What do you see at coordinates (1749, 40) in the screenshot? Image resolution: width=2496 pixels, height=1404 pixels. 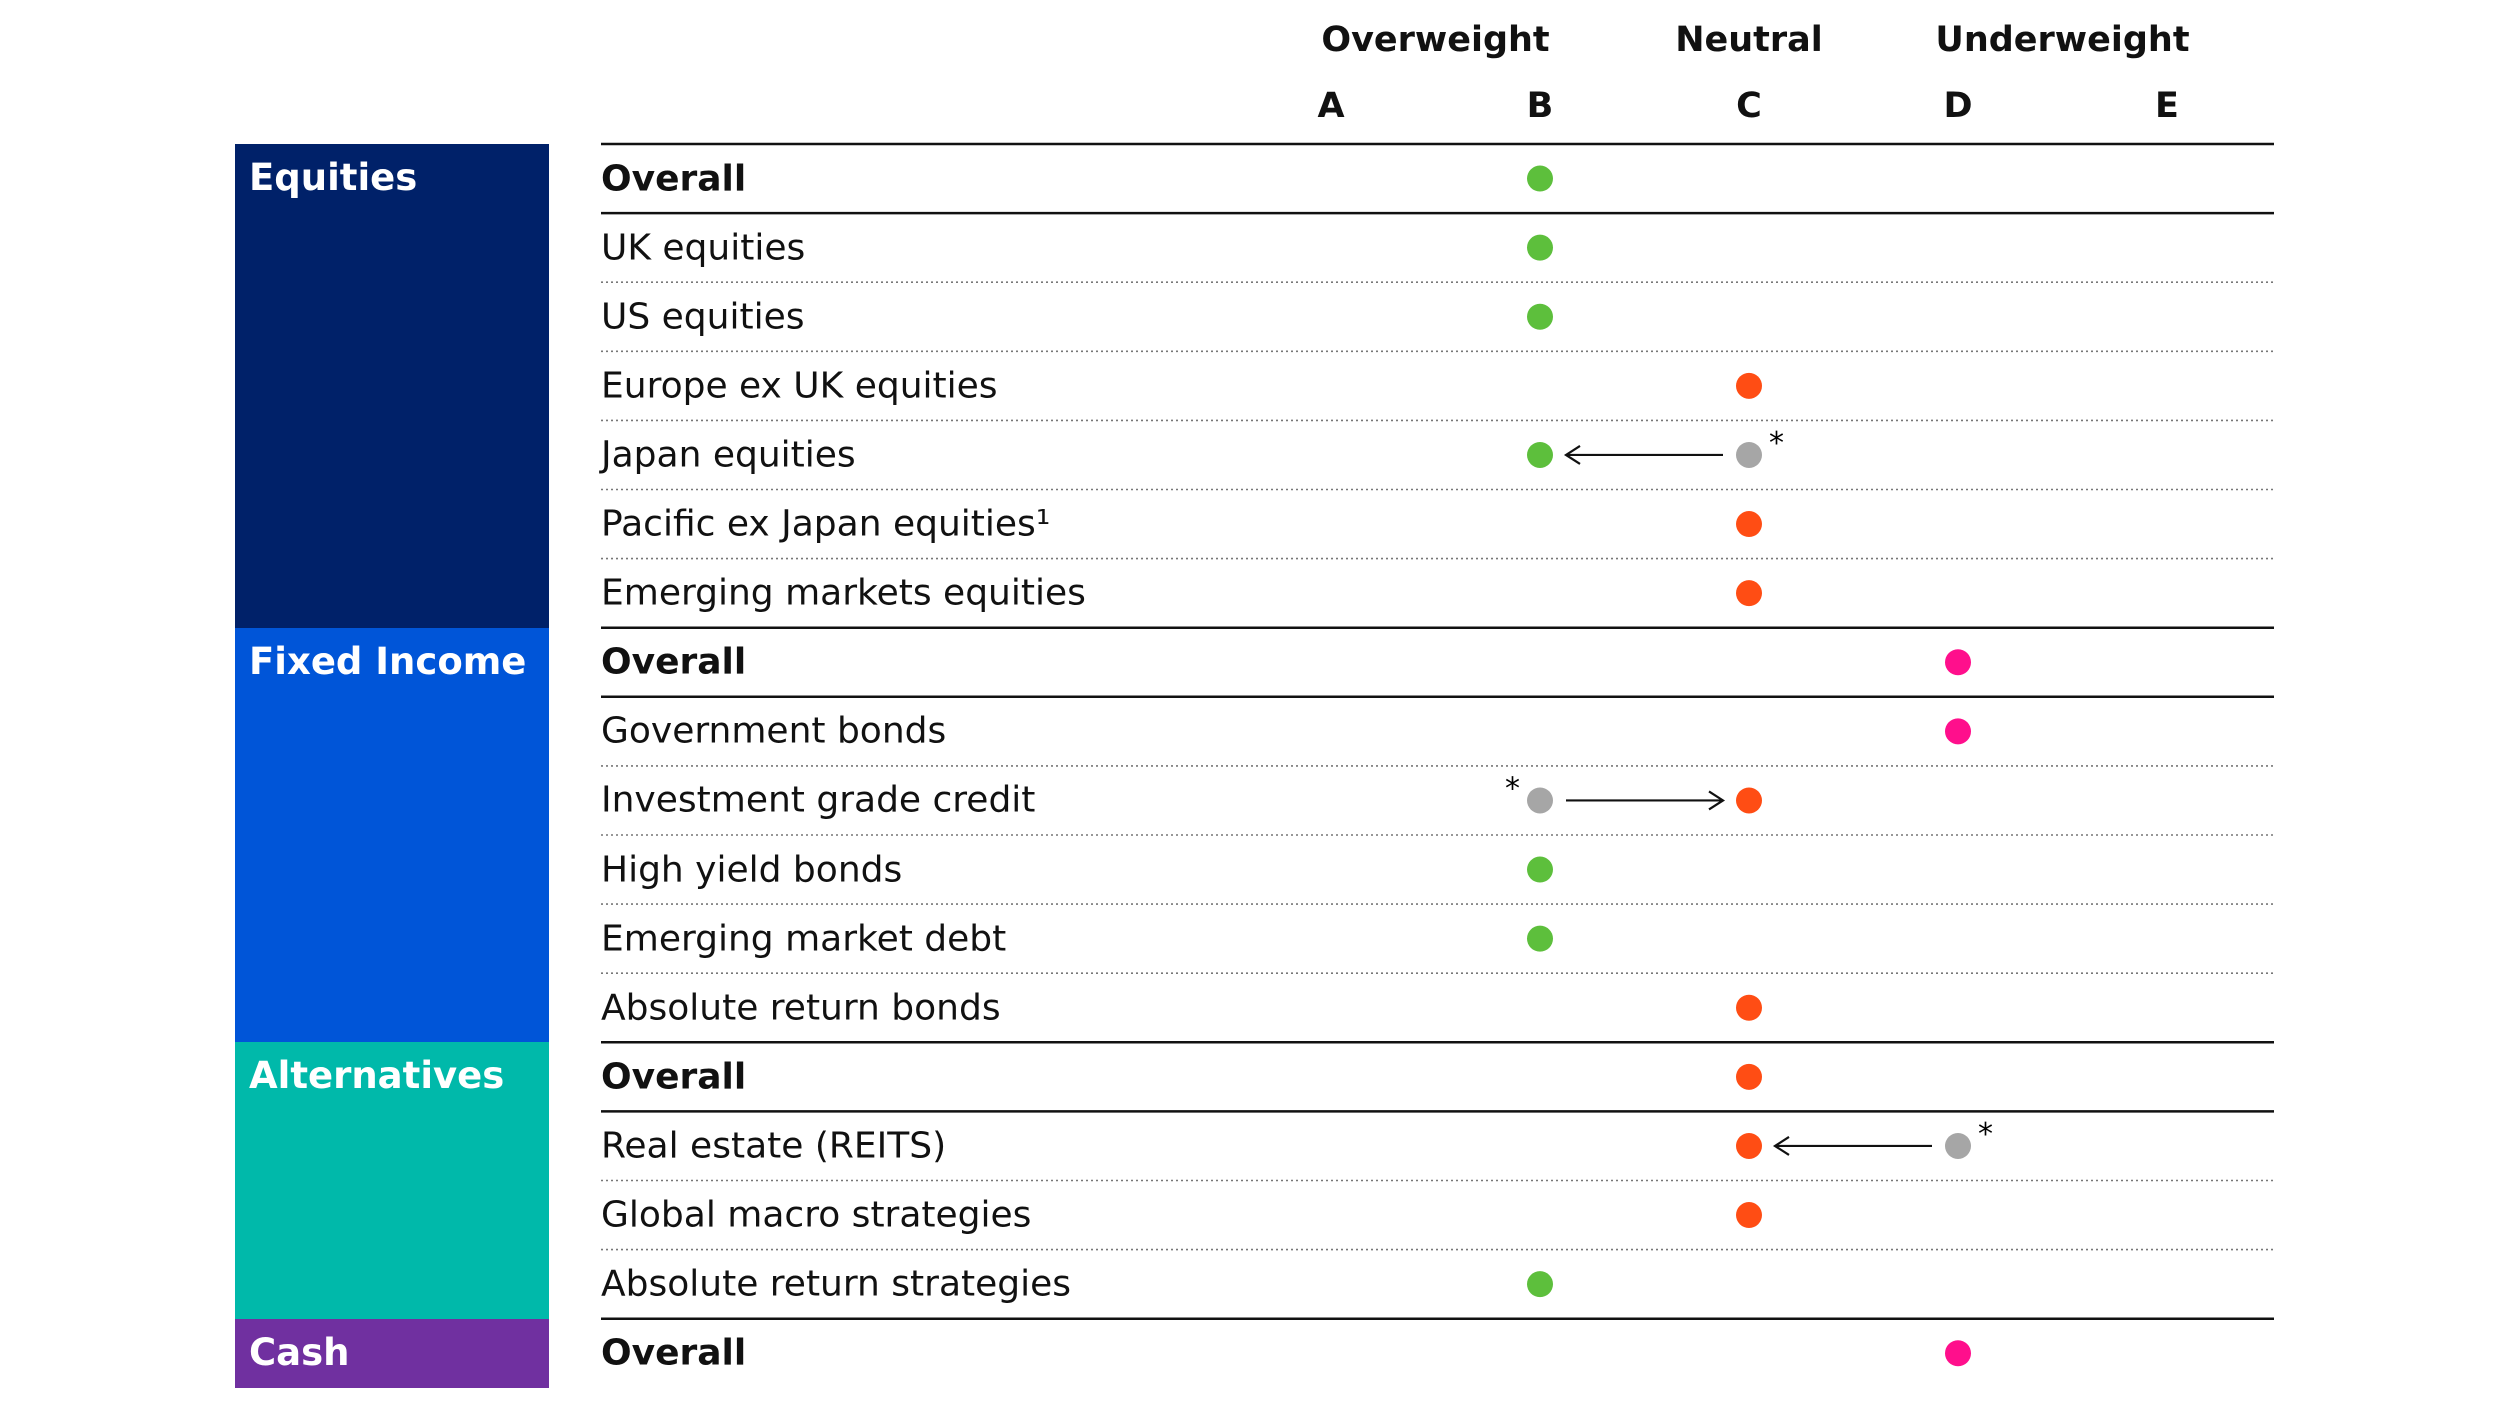 I see `group-header: Neutral` at bounding box center [1749, 40].